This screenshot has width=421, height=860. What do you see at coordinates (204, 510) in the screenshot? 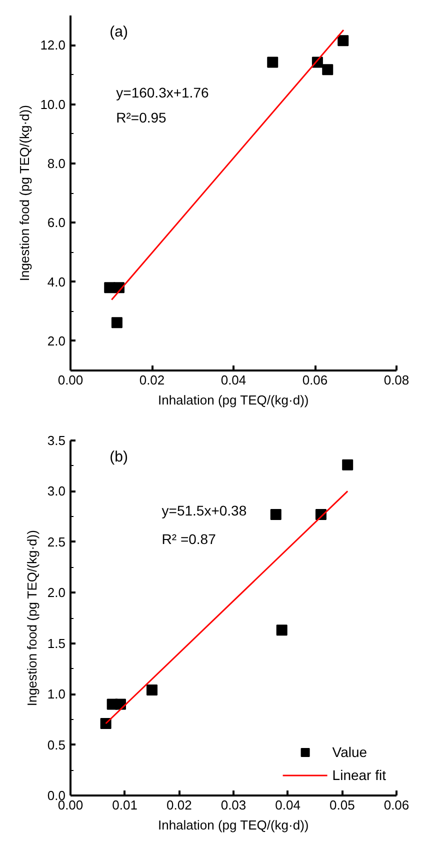
I see `annotation: y=51.5x+0.38` at bounding box center [204, 510].